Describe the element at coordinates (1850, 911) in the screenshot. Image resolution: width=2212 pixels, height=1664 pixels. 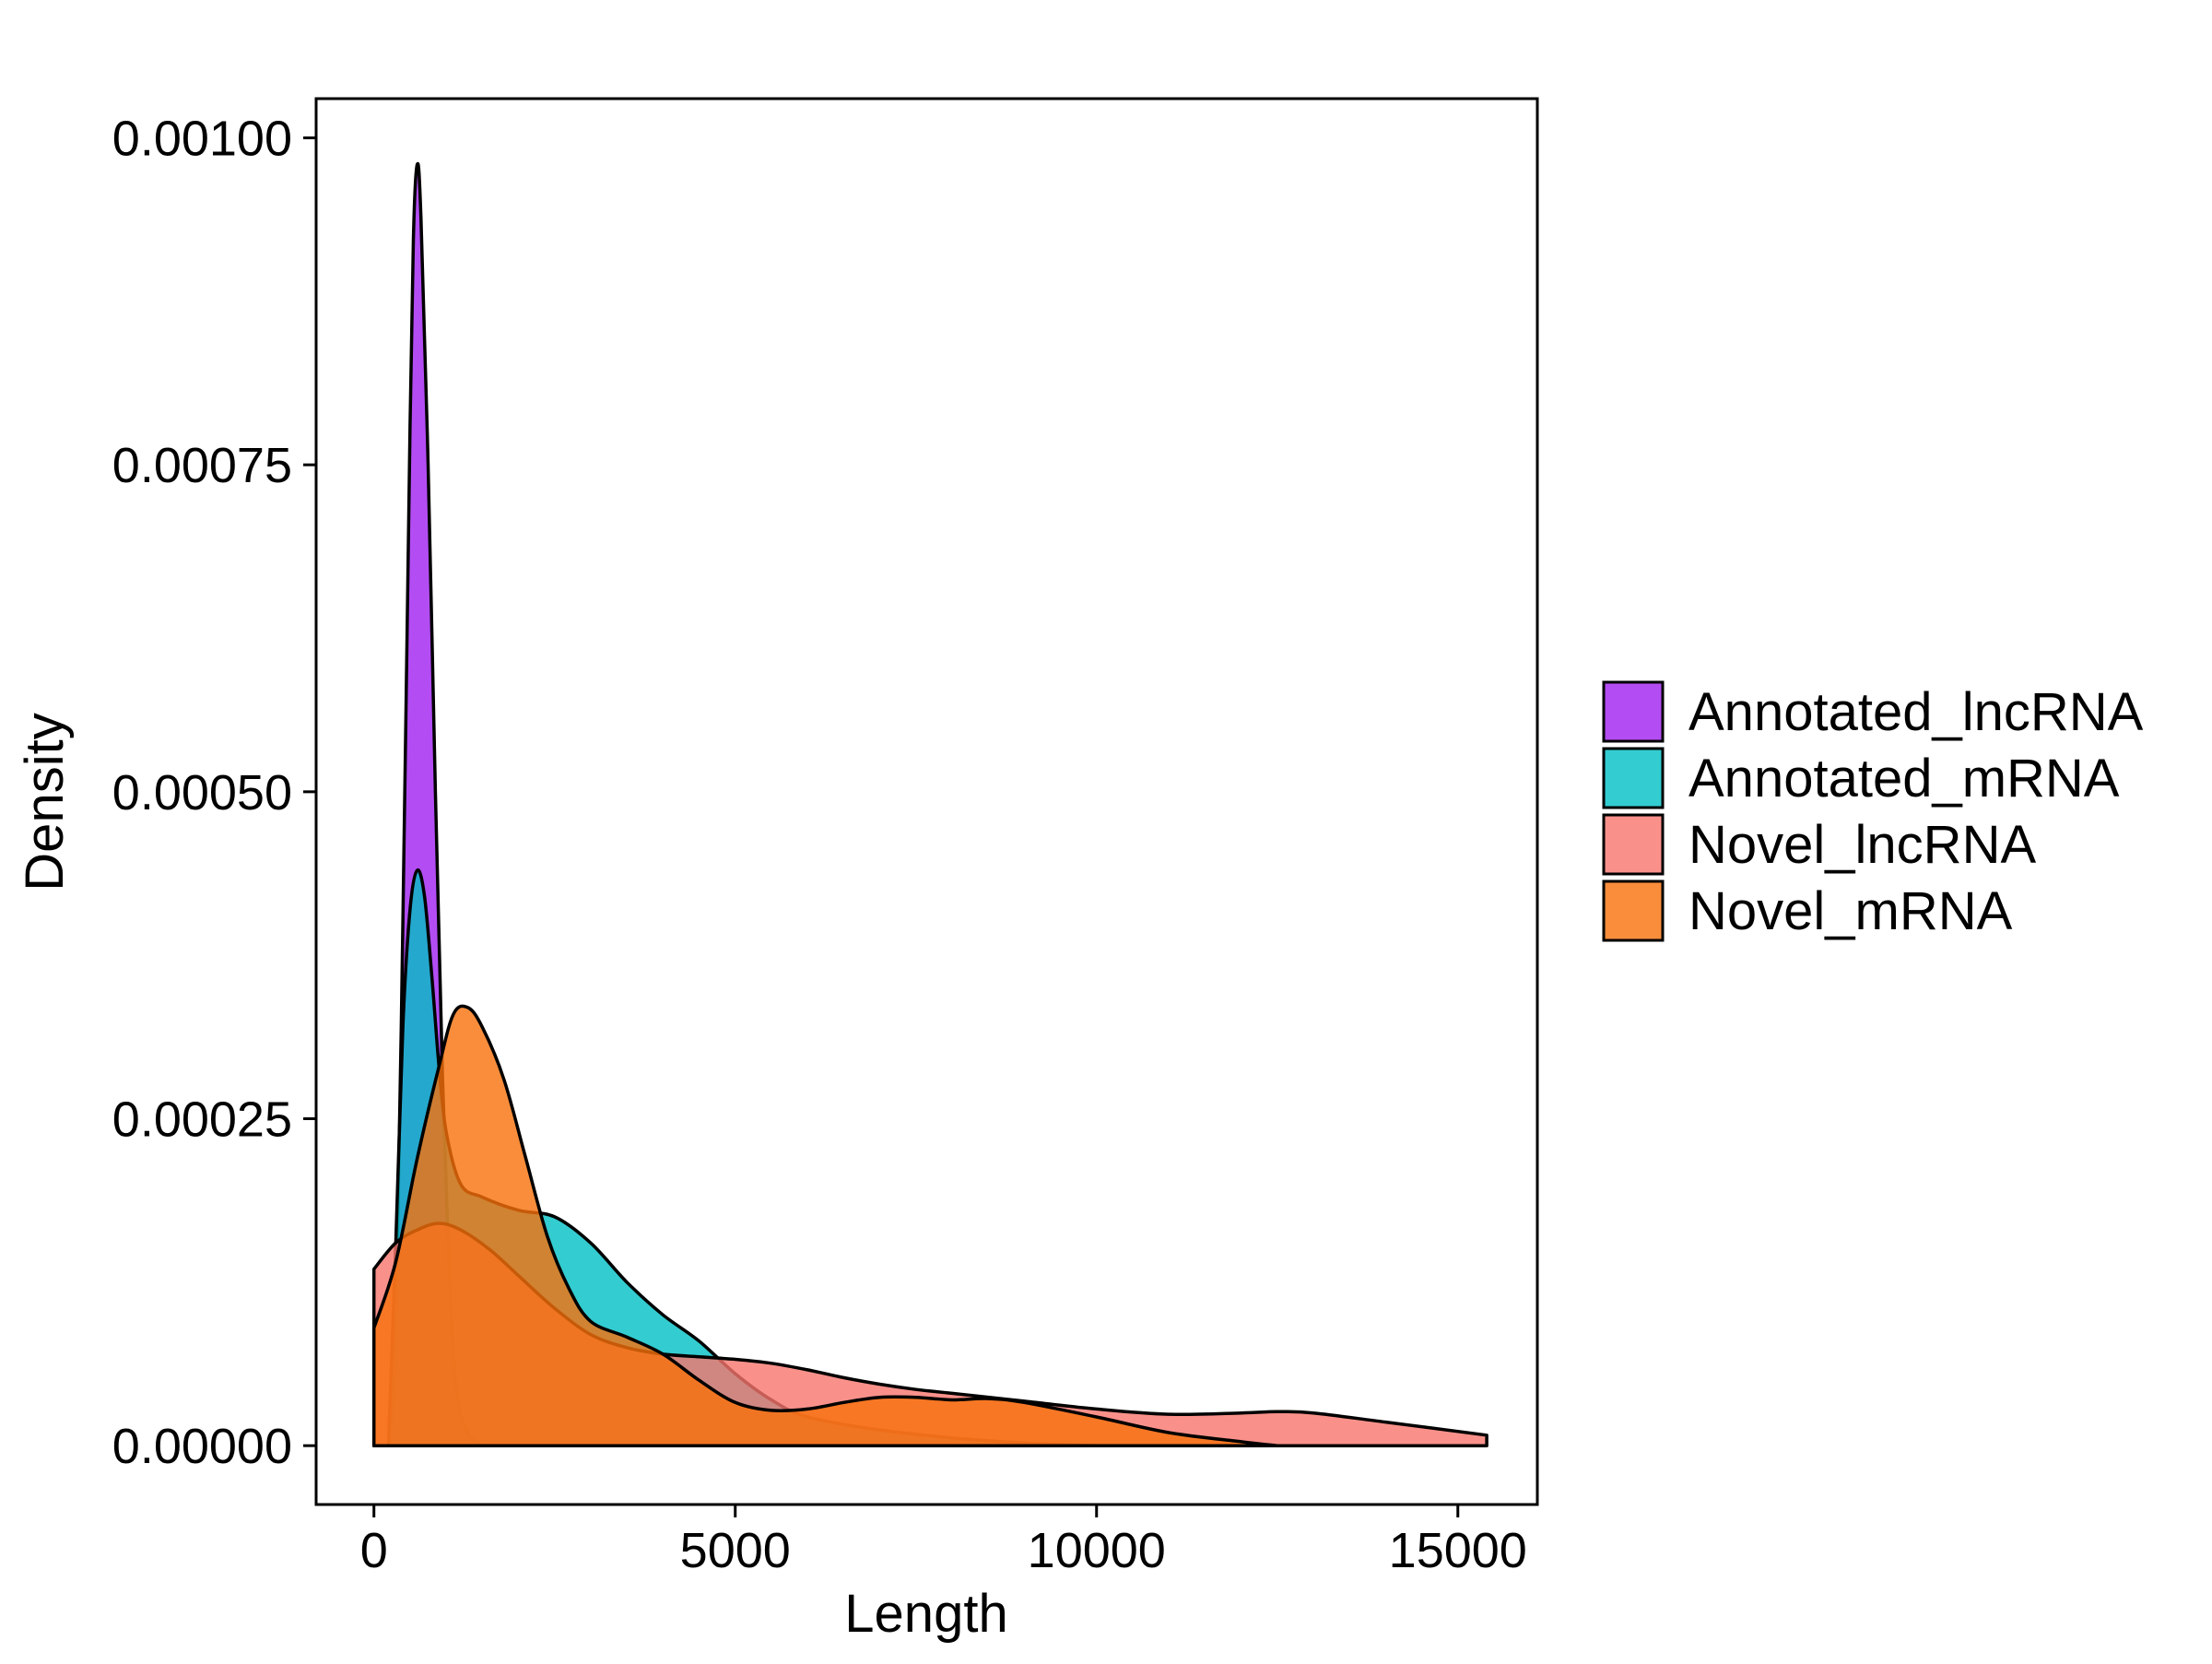
I see `legend-label-novel-mrna: Novel_mRNA` at that location.